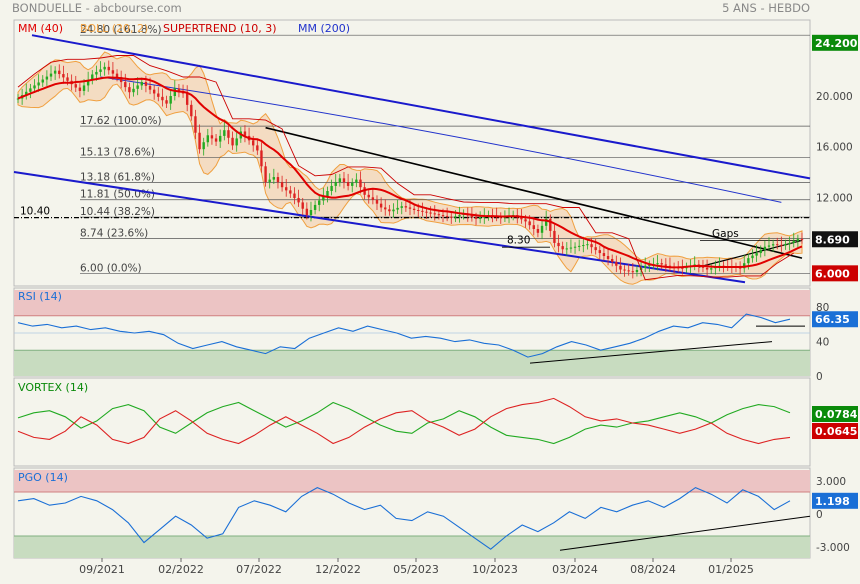 The height and width of the screenshot is (584, 860). Describe the element at coordinates (121, 121) in the screenshot. I see `fib-label: 17.62 (100.0%)` at that location.